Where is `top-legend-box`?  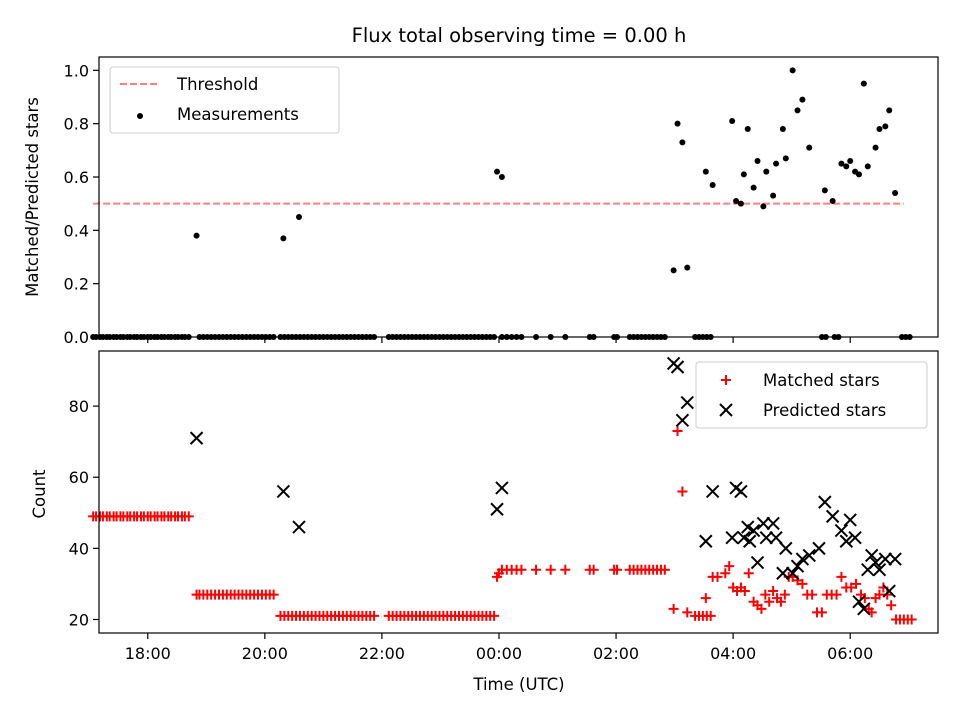 top-legend-box is located at coordinates (224, 100).